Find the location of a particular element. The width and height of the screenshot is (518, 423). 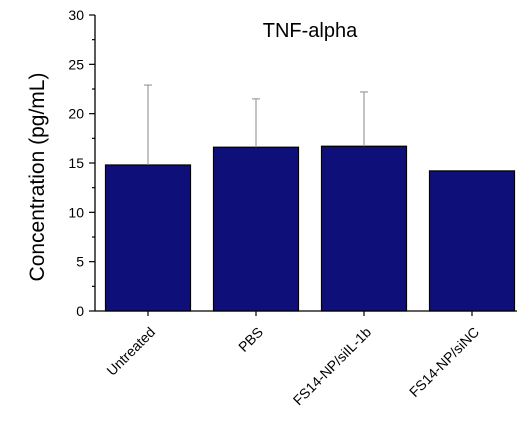

y-tick-label: 25 is located at coordinates (76, 64).